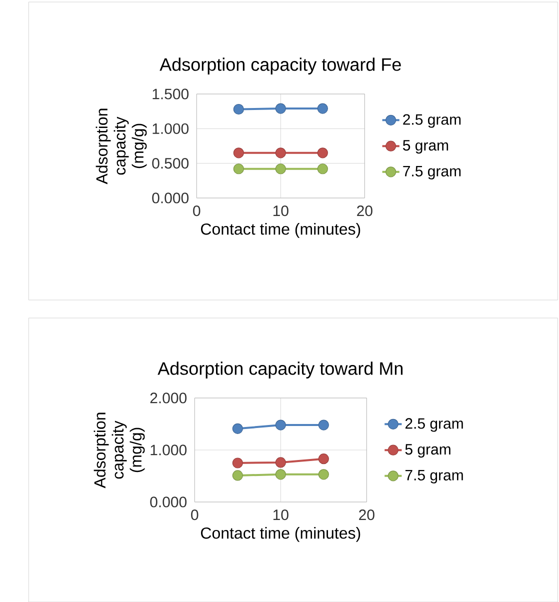  I want to click on y-tick-label: 2.000, so click(168, 398).